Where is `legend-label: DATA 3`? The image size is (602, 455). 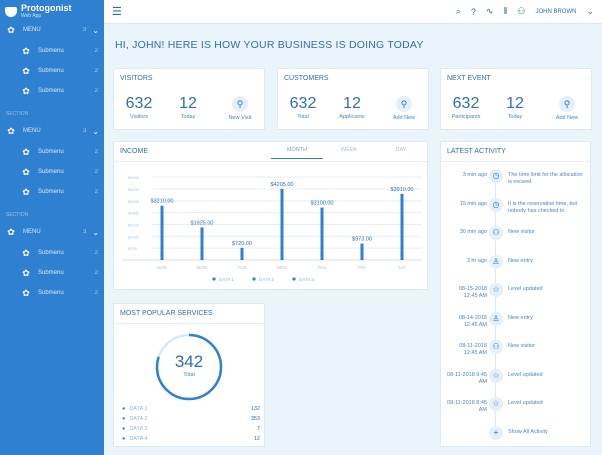 legend-label: DATA 3 is located at coordinates (306, 279).